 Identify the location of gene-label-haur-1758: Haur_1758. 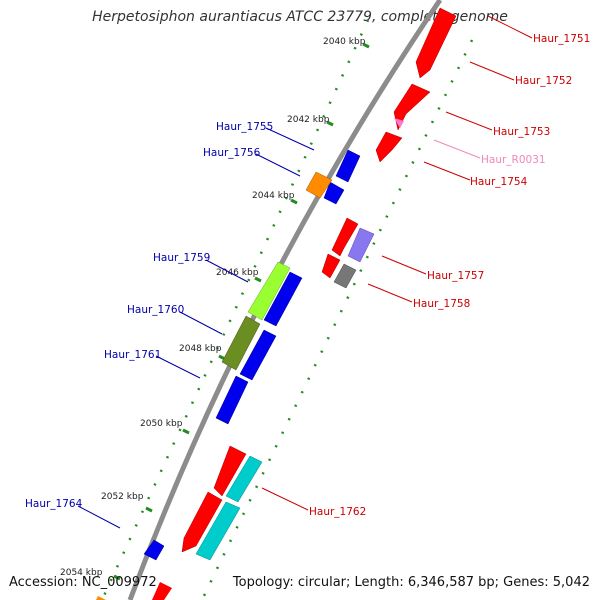
(441, 304).